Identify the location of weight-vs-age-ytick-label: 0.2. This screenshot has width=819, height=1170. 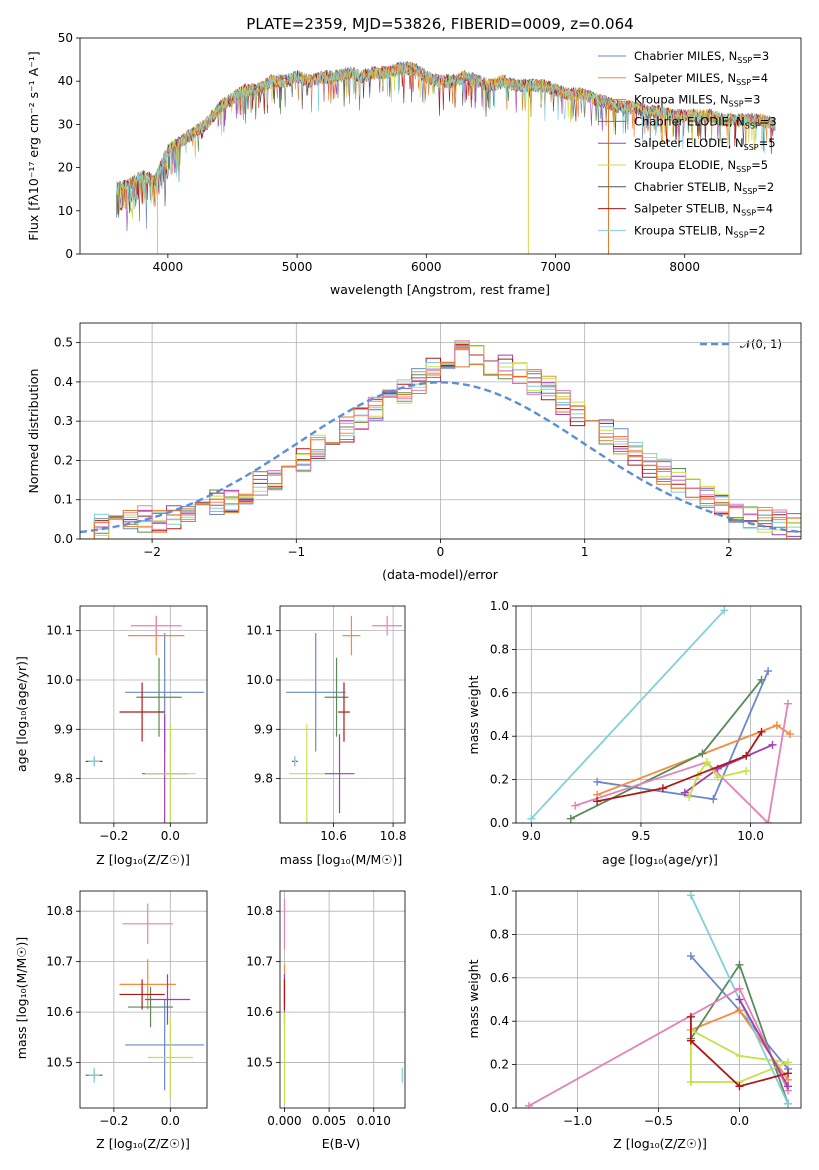
(499, 780).